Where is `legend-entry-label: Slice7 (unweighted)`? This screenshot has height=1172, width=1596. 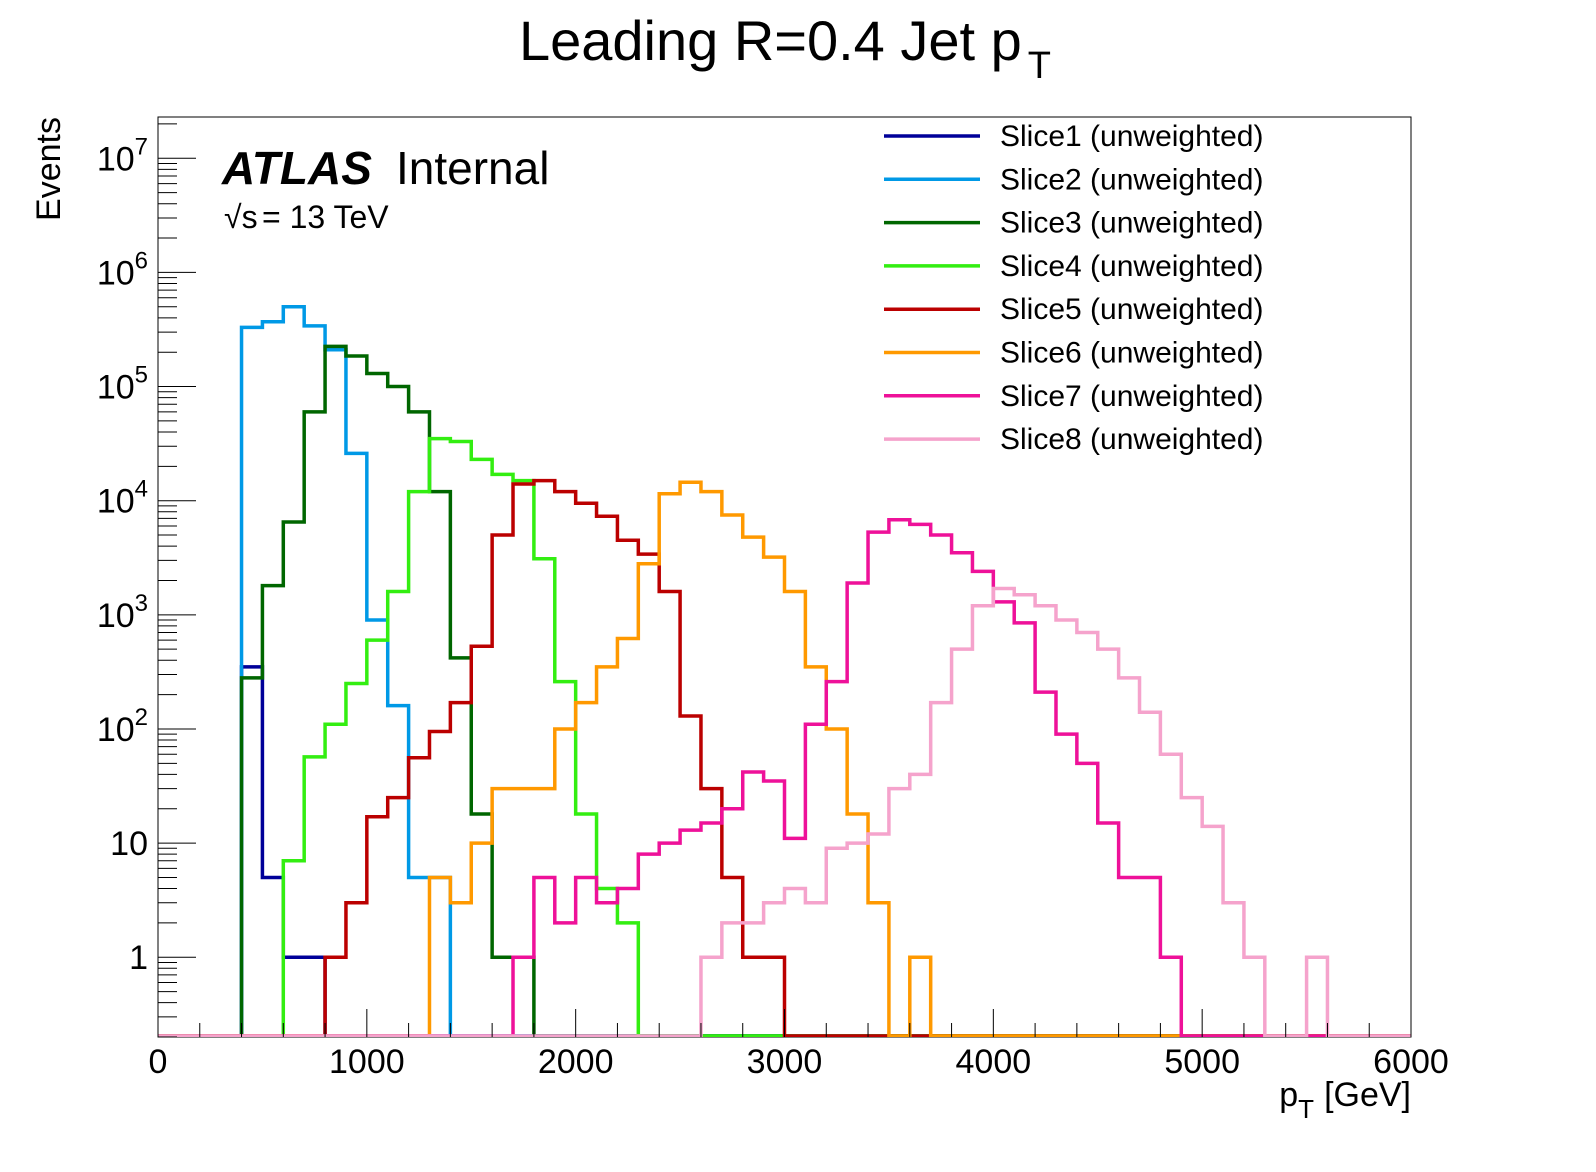
legend-entry-label: Slice7 (unweighted) is located at coordinates (1131, 396).